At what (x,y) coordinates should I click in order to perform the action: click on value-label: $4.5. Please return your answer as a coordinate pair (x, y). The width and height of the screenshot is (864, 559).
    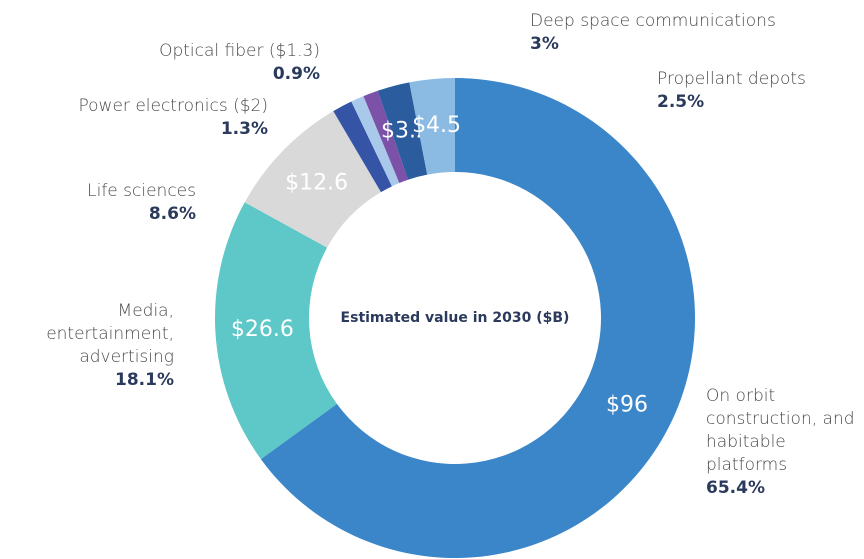
    Looking at the image, I should click on (436, 125).